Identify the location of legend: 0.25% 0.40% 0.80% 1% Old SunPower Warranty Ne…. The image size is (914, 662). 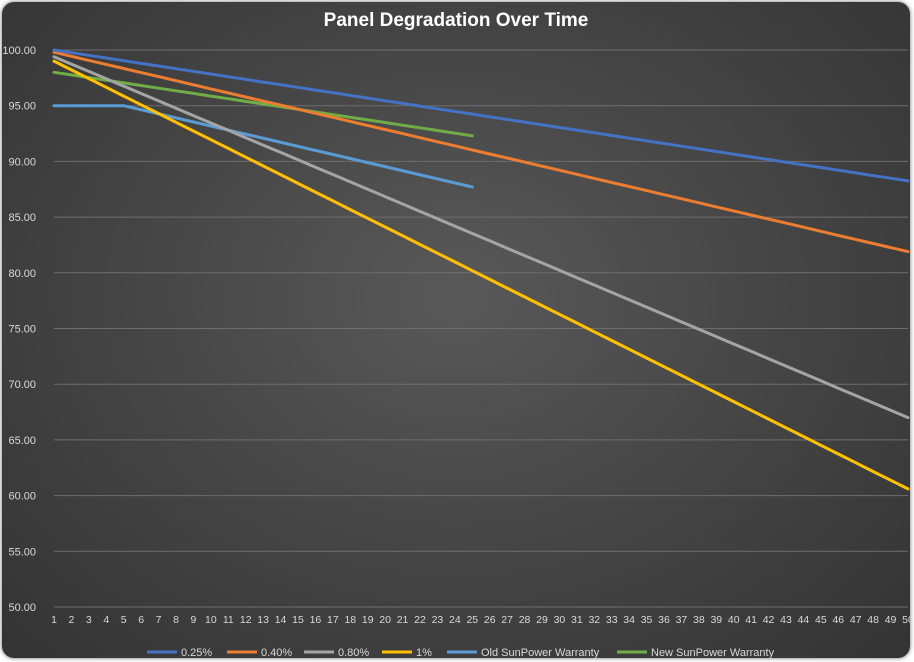
(461, 652).